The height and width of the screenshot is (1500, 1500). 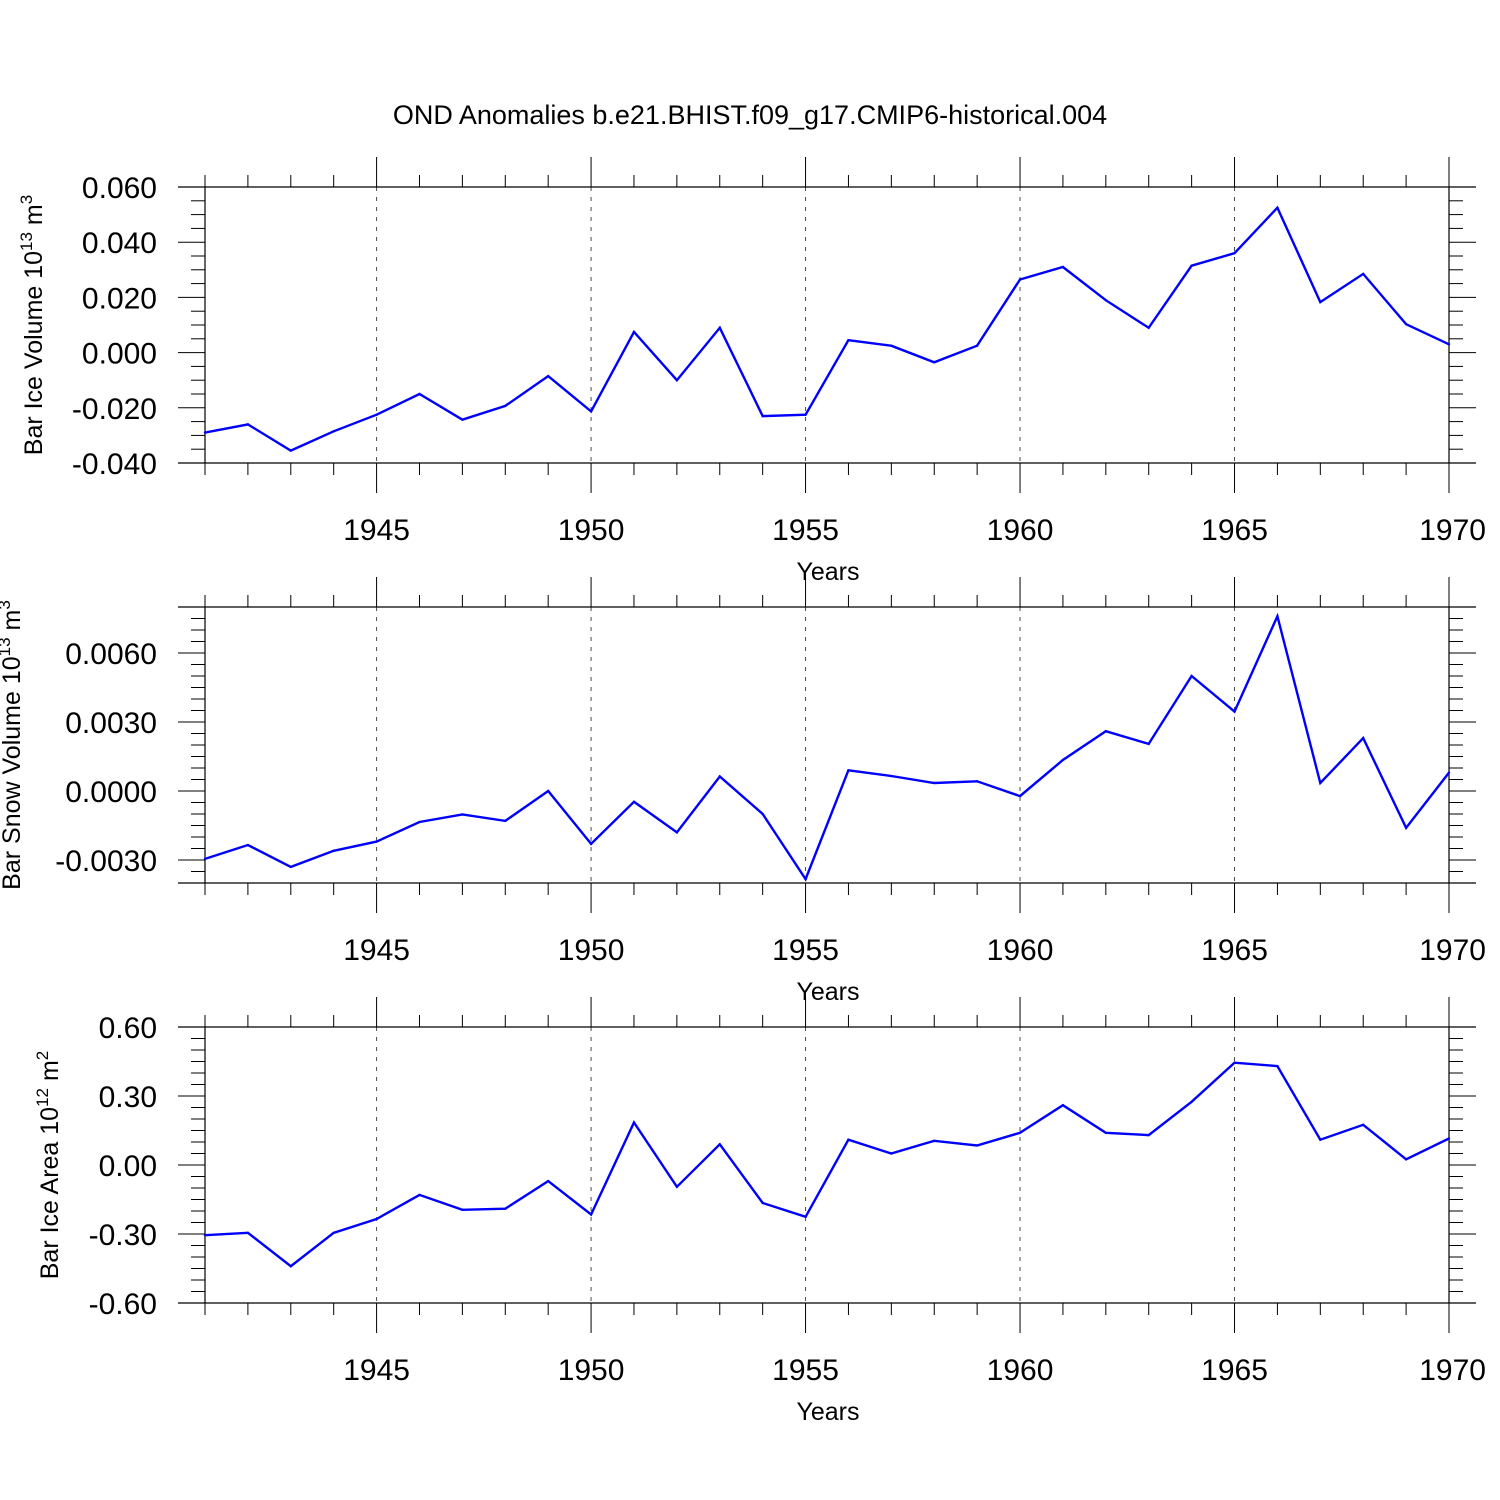 I want to click on y-axis-title-unit-exponent: 3, so click(x=7, y=604).